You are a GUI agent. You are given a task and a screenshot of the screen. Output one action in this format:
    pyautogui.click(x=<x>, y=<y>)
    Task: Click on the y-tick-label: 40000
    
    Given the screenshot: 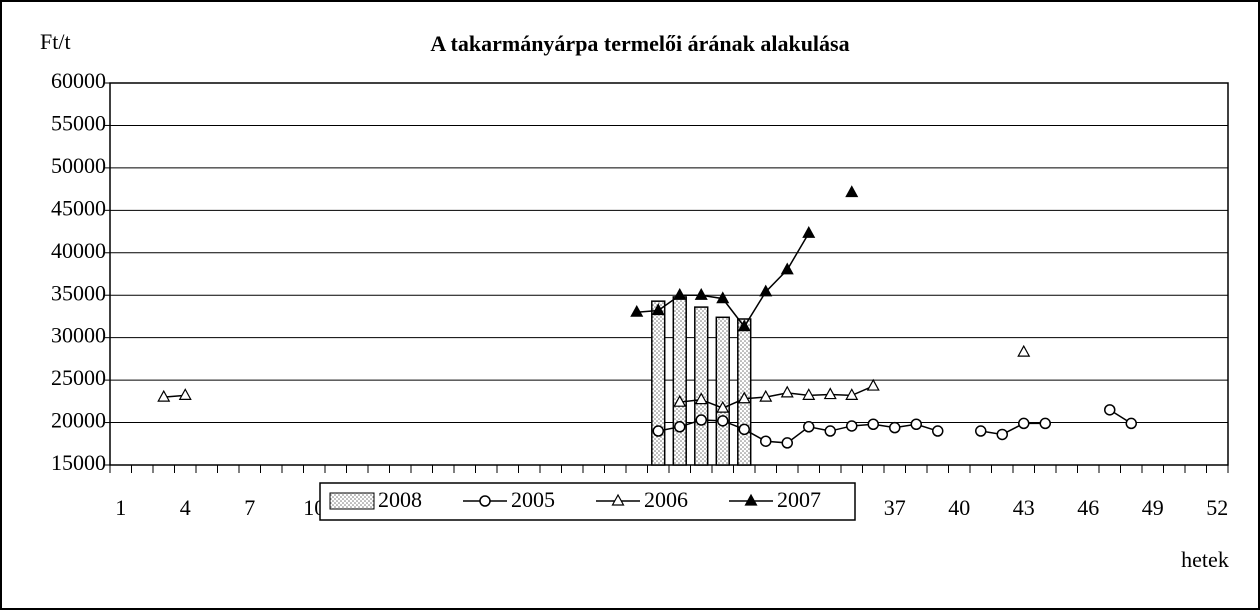 What is the action you would take?
    pyautogui.click(x=78, y=250)
    